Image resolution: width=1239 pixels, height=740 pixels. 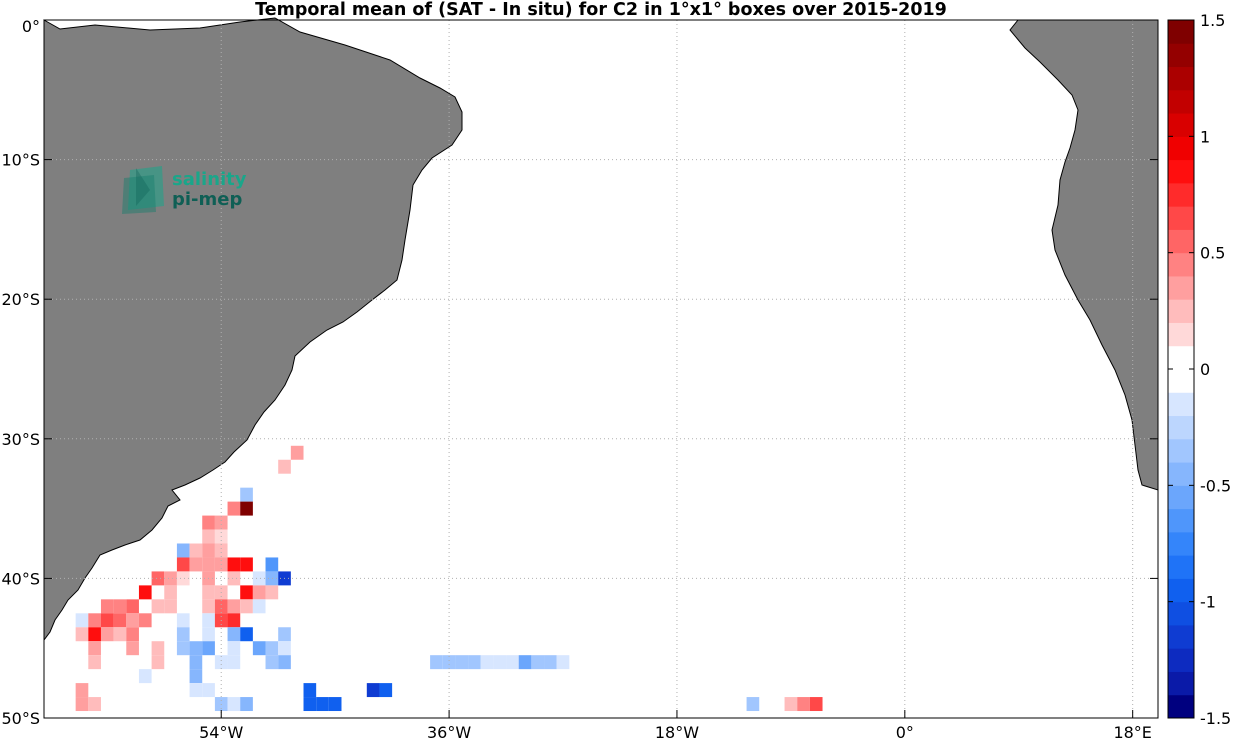 I want to click on logo-line2: pi-mep, so click(x=207, y=199).